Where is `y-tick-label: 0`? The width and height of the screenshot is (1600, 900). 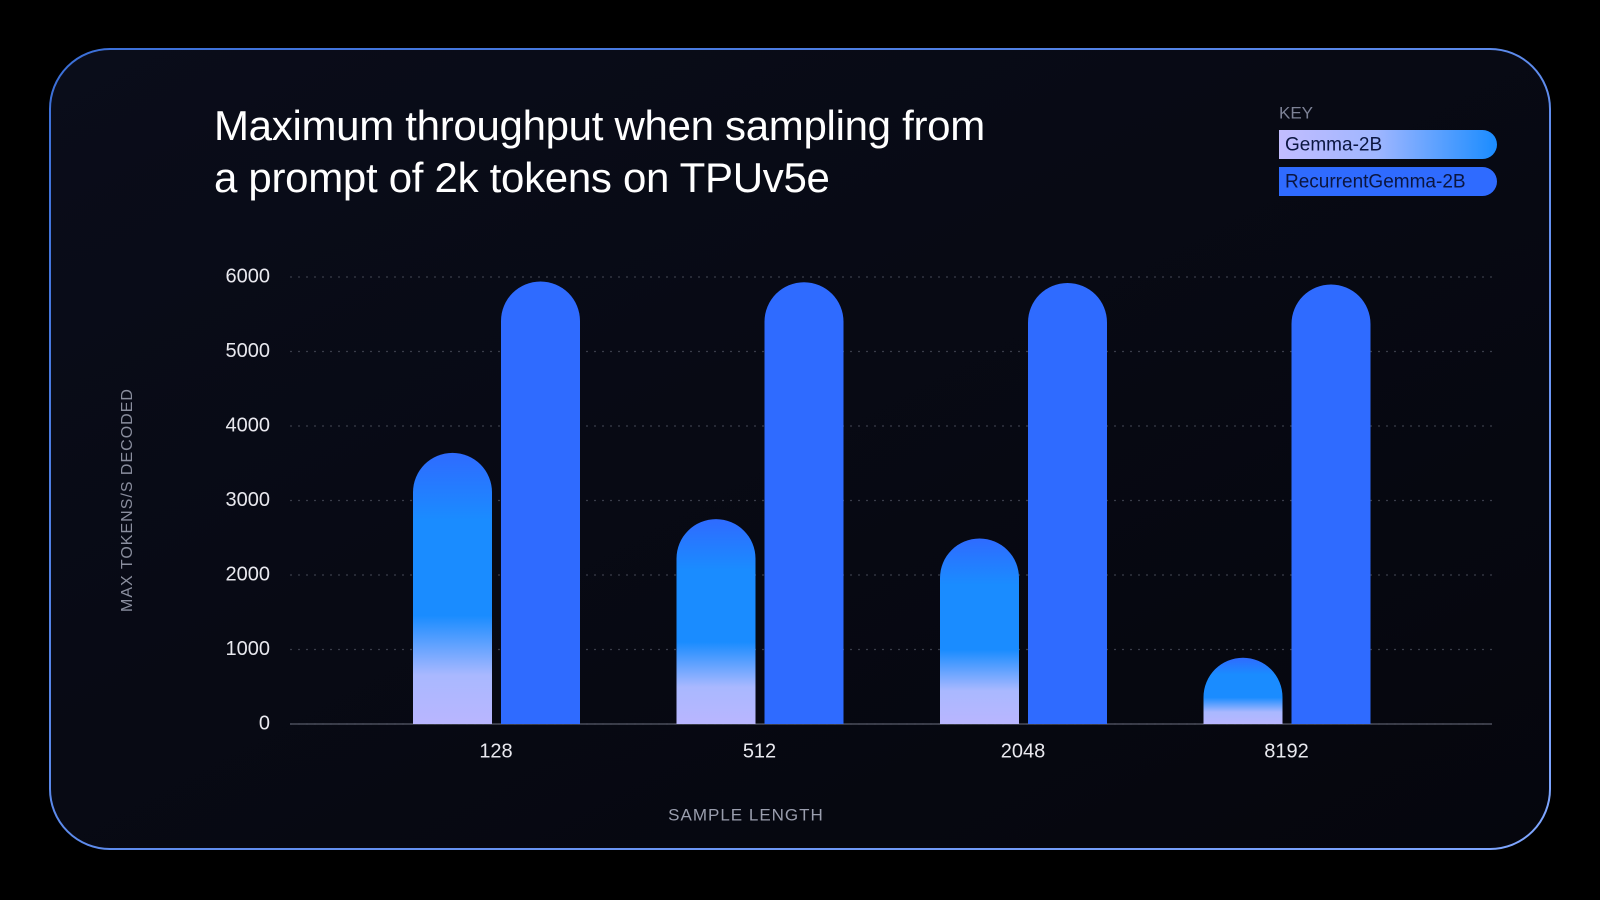 y-tick-label: 0 is located at coordinates (264, 723).